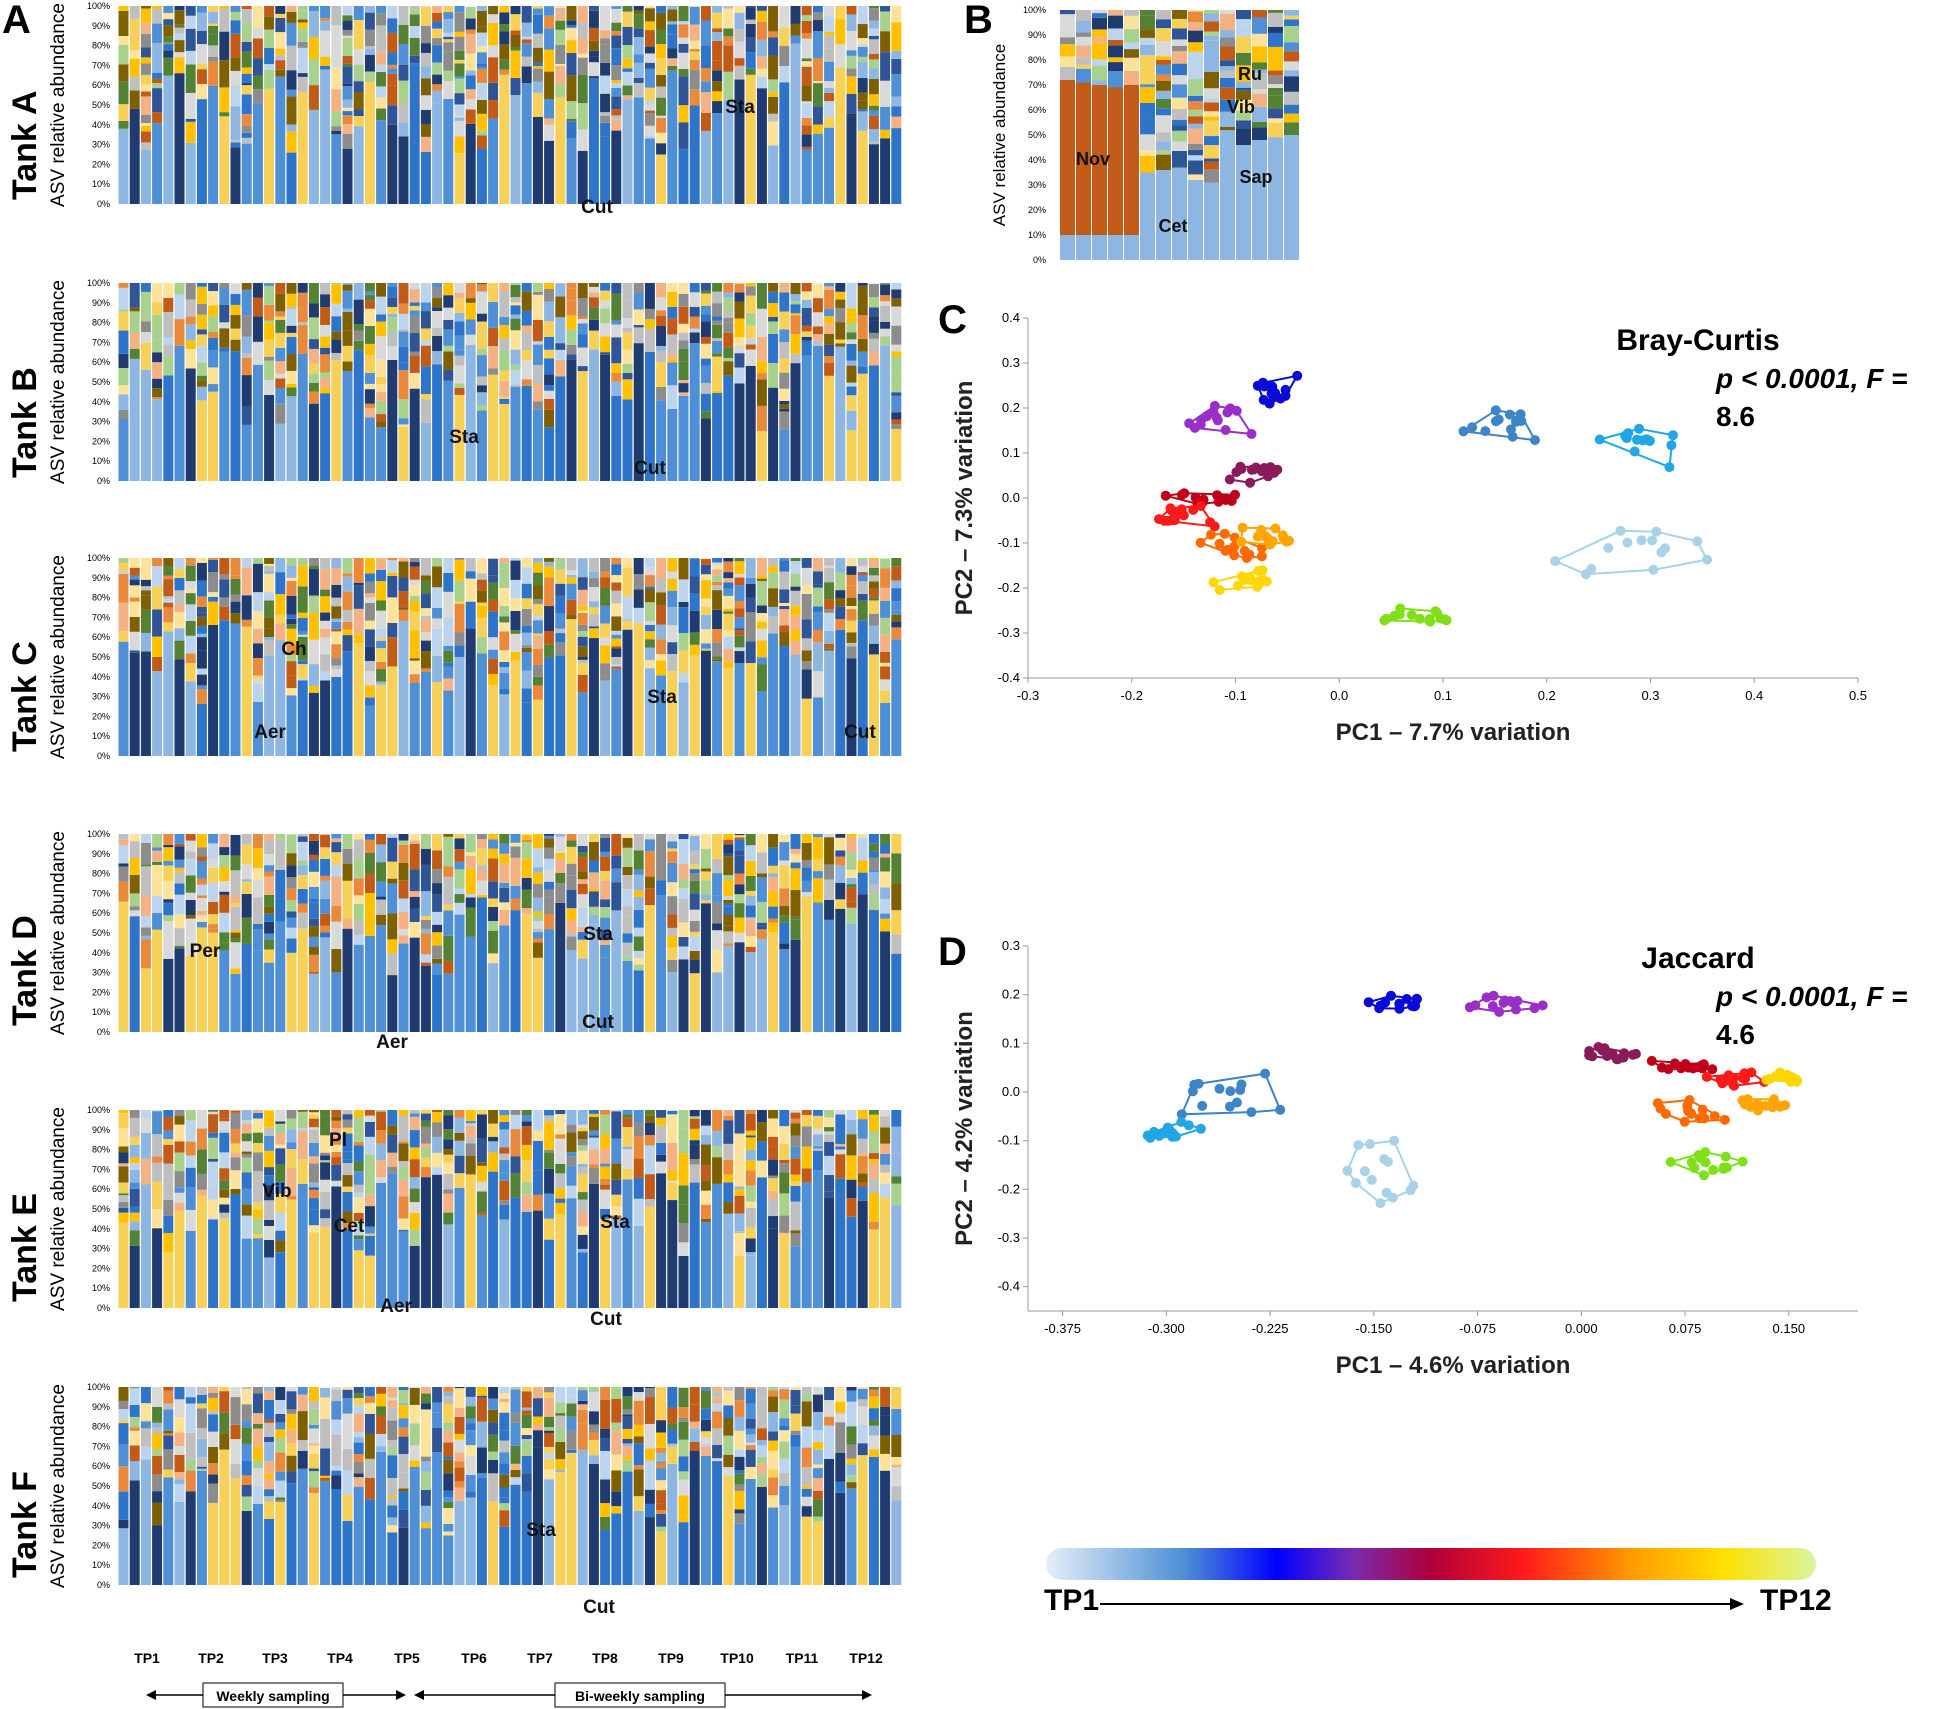  I want to click on y-tick-label: 10%, so click(101, 184).